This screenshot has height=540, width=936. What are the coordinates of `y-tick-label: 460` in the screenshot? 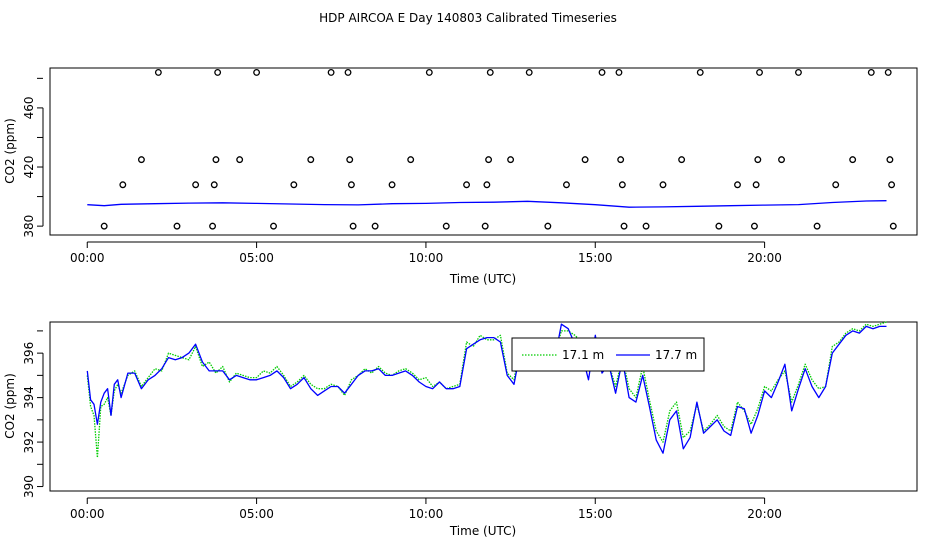 It's located at (29, 107).